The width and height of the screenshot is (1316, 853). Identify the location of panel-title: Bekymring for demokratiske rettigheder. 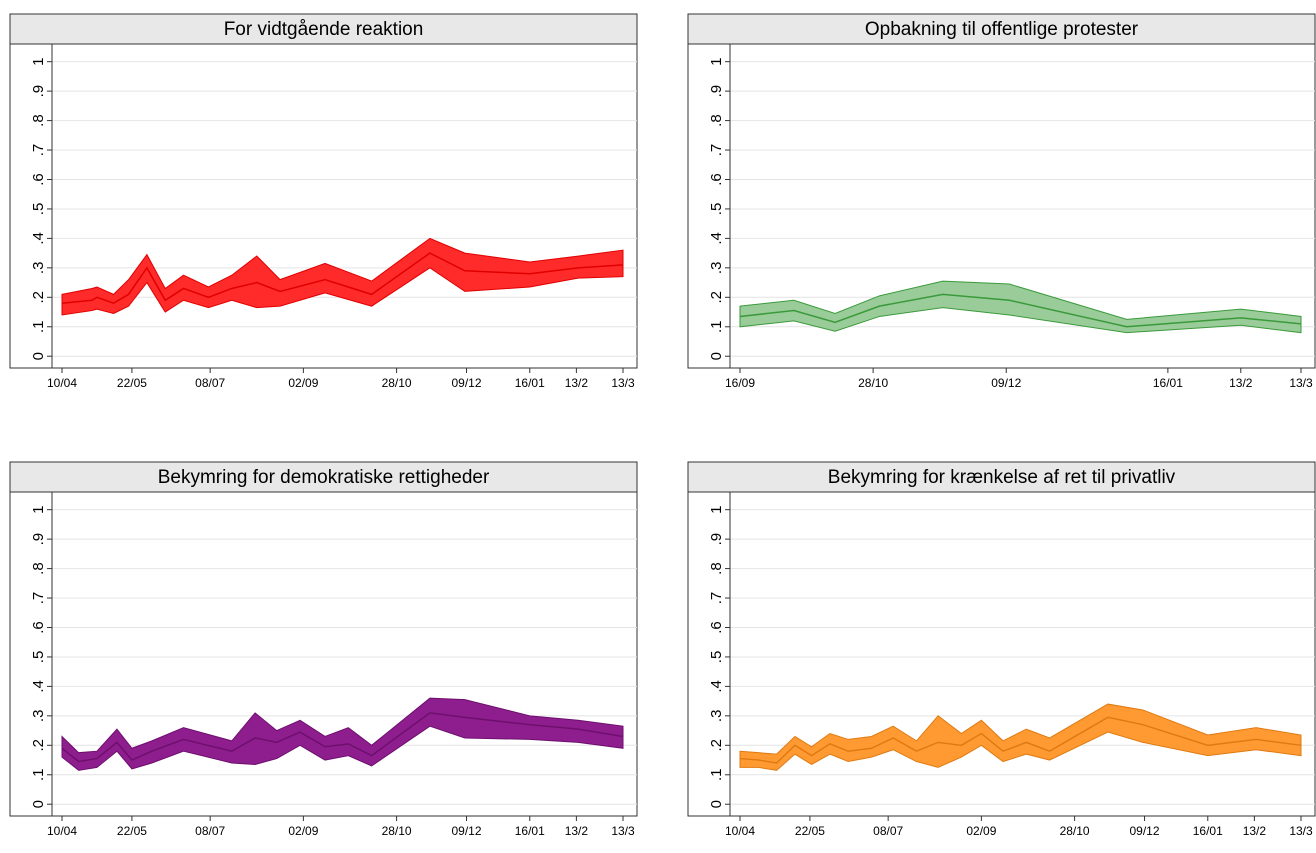
(324, 477).